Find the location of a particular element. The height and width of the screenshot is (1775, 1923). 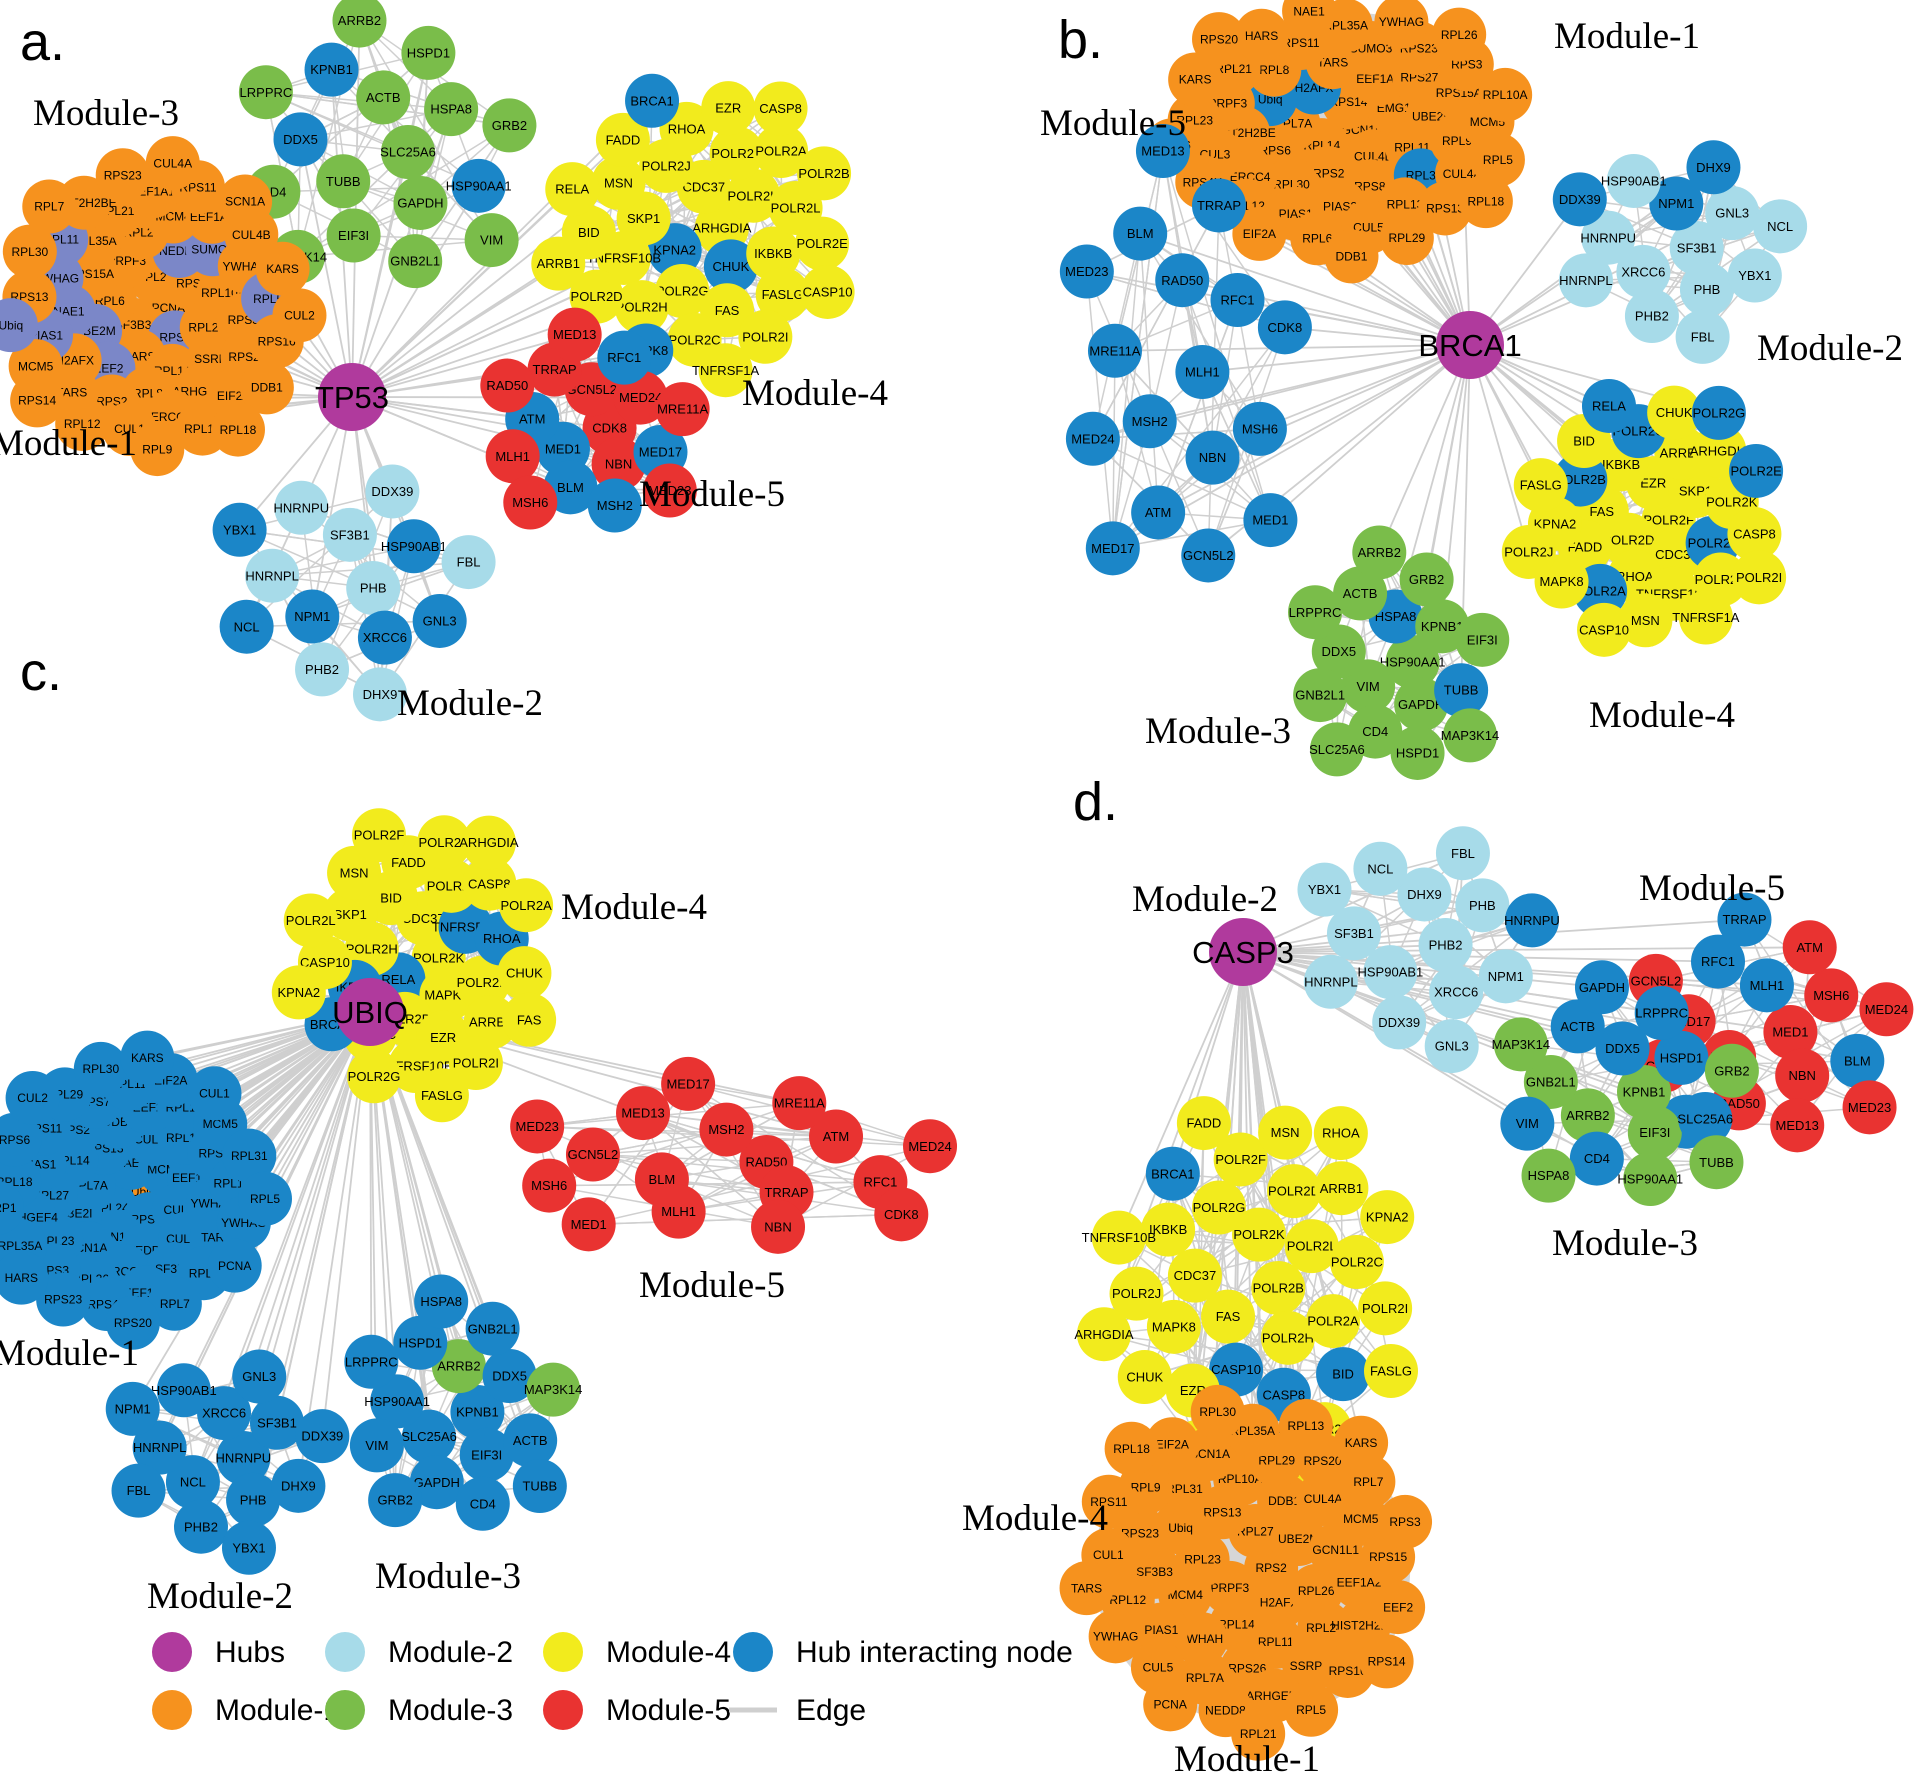

node-circle-IKBKB is located at coordinates (773, 253).